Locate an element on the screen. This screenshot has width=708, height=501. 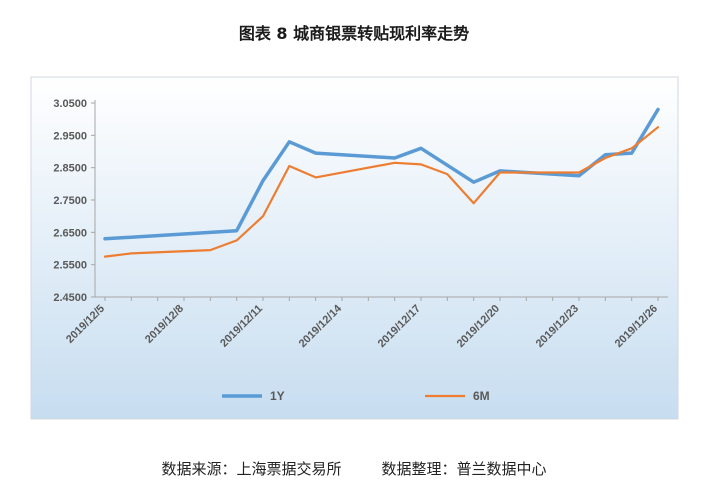
y-tick-label: 2.9500 is located at coordinates (70, 136).